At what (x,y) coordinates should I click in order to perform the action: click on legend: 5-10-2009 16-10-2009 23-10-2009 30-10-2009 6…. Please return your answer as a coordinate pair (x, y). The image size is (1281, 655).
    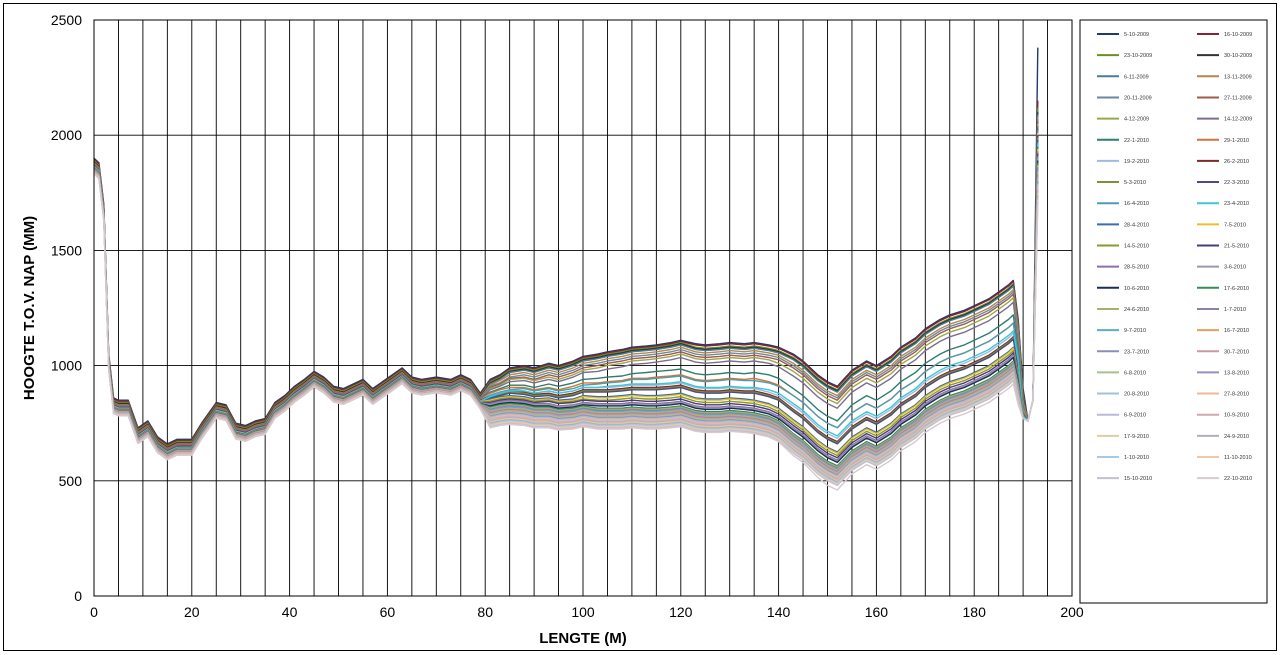
    Looking at the image, I should click on (1173, 311).